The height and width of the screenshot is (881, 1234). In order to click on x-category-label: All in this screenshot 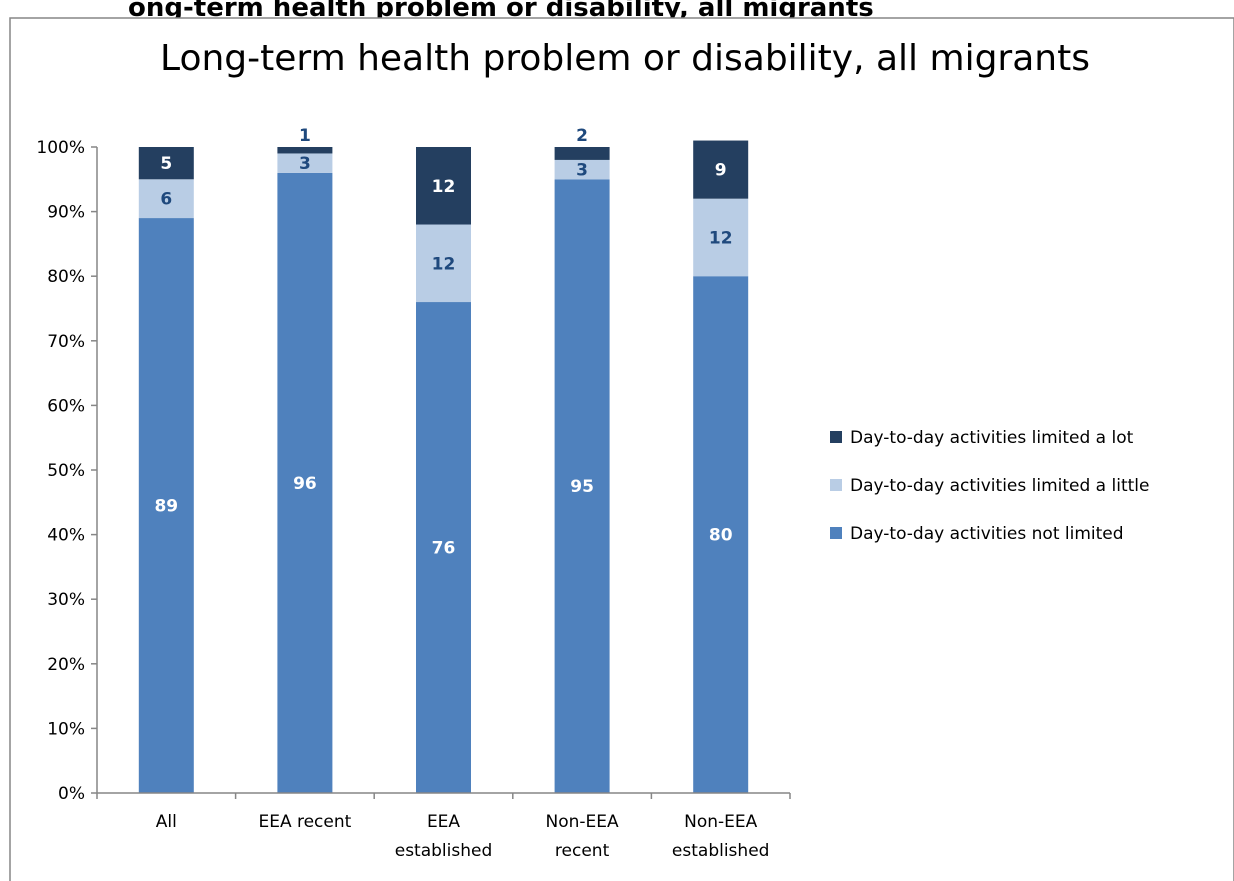, I will do `click(166, 822)`.